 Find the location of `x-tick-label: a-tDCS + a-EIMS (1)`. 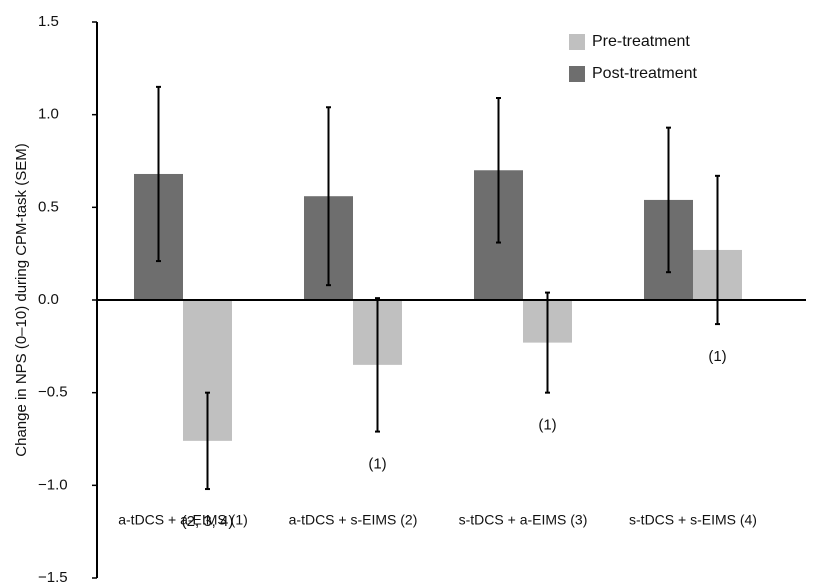

x-tick-label: a-tDCS + a-EIMS (1) is located at coordinates (183, 520).